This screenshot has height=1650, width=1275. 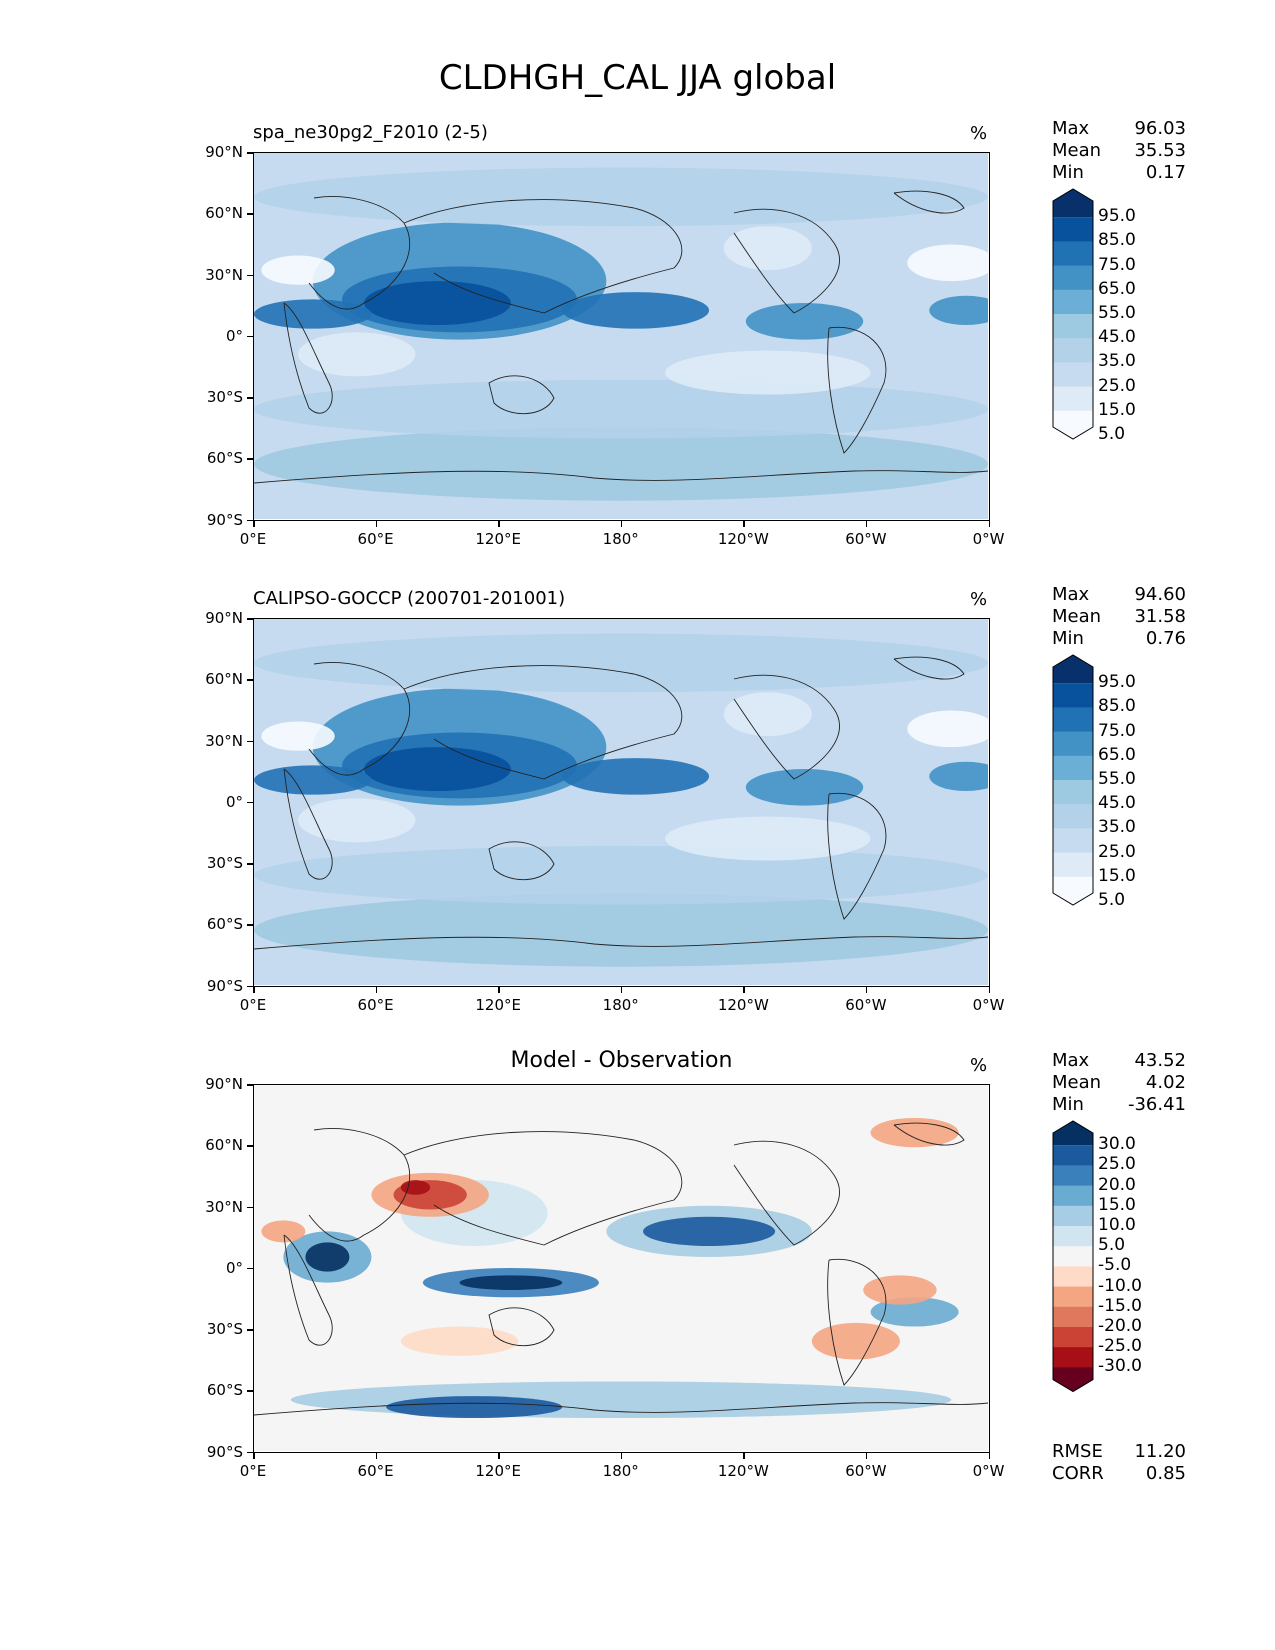 What do you see at coordinates (1117, 1204) in the screenshot?
I see `colorbar-label: 15.0` at bounding box center [1117, 1204].